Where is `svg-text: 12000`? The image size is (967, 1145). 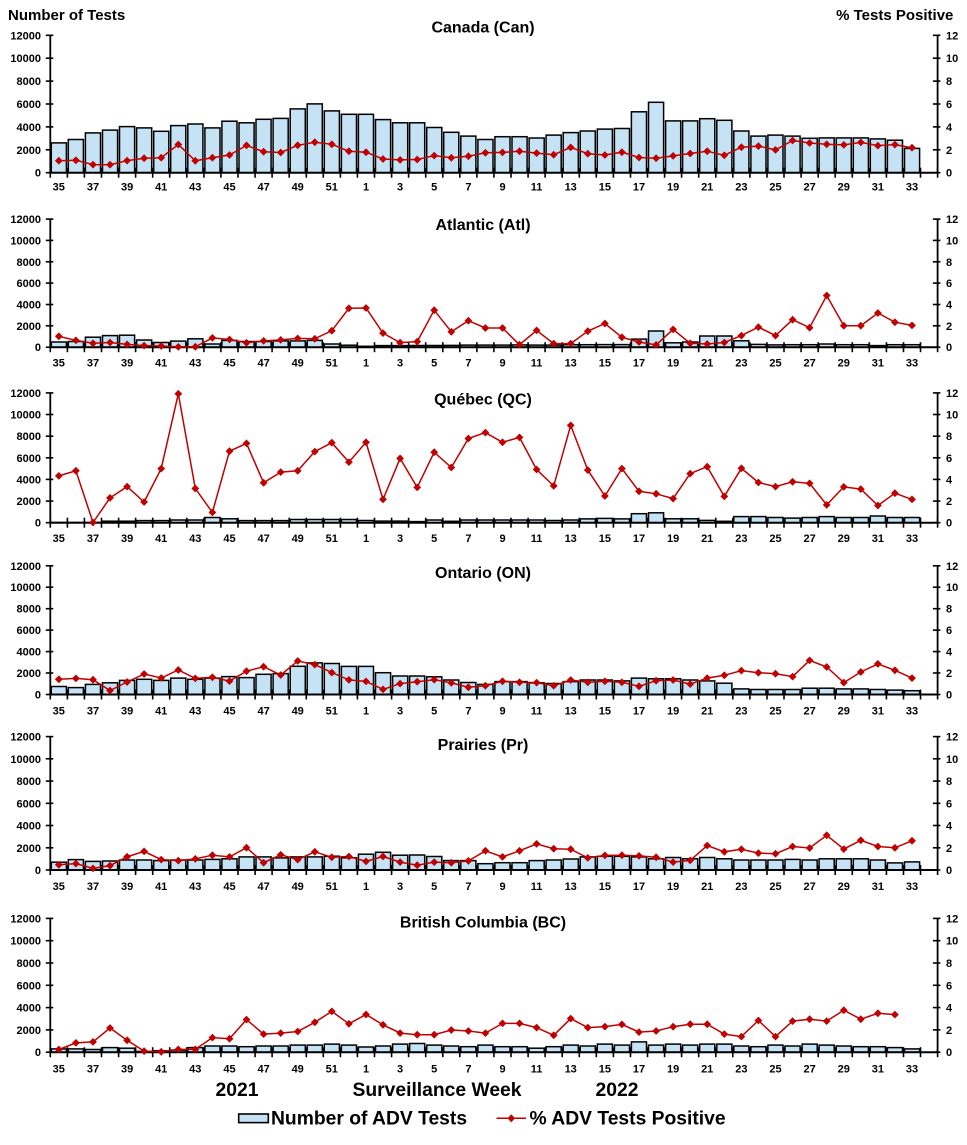
svg-text: 12000 is located at coordinates (25, 567).